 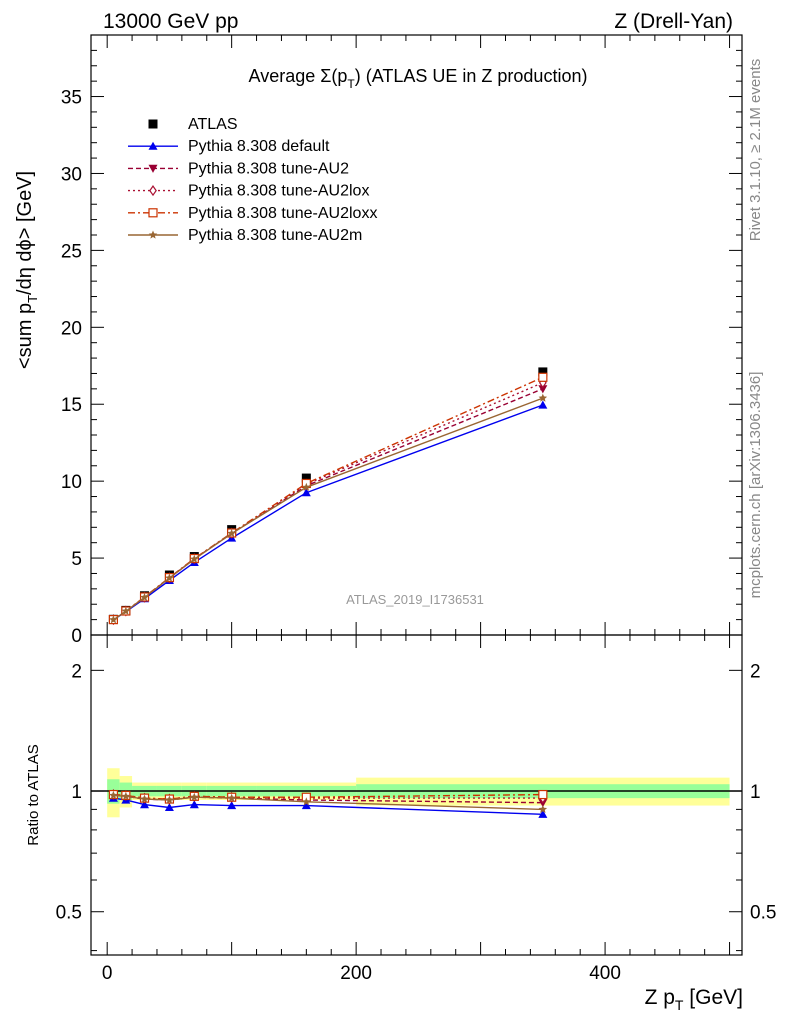 What do you see at coordinates (153, 124) in the screenshot?
I see `legend-marker-atlas` at bounding box center [153, 124].